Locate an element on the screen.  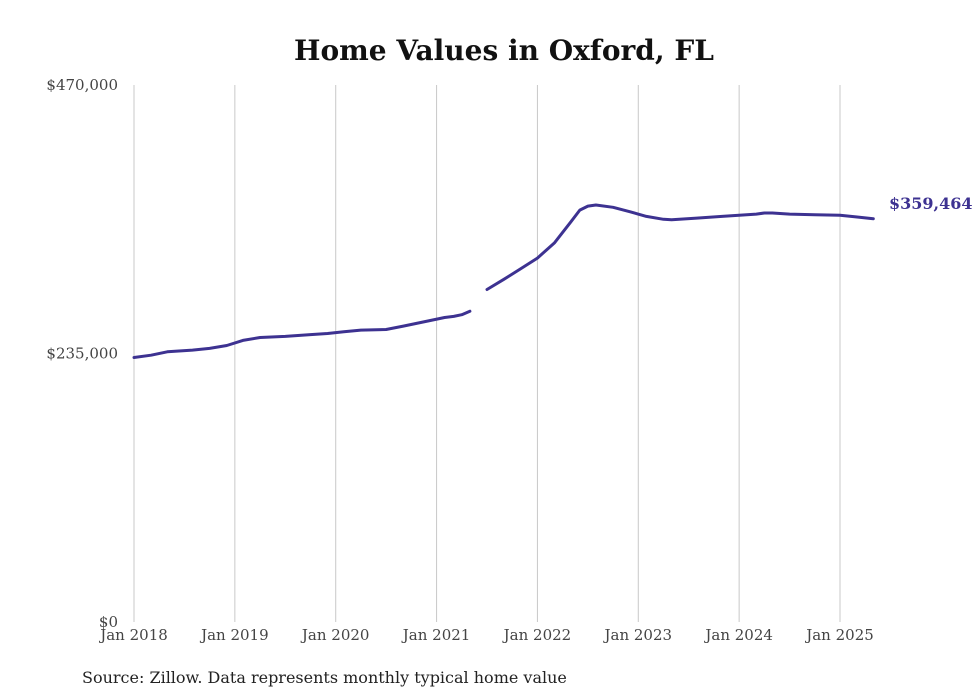
last-value-label: $359,464 is located at coordinates (931, 203).